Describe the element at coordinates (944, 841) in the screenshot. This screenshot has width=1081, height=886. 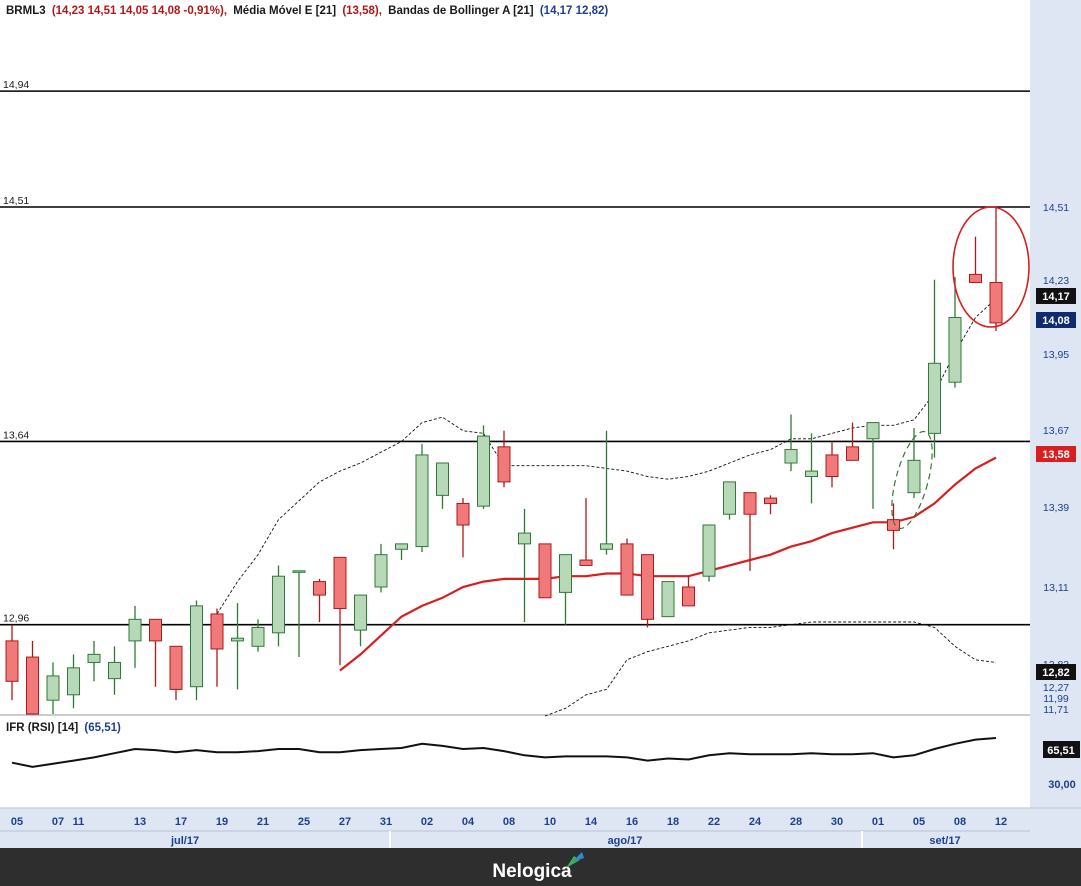
I see `month-label: set/17` at that location.